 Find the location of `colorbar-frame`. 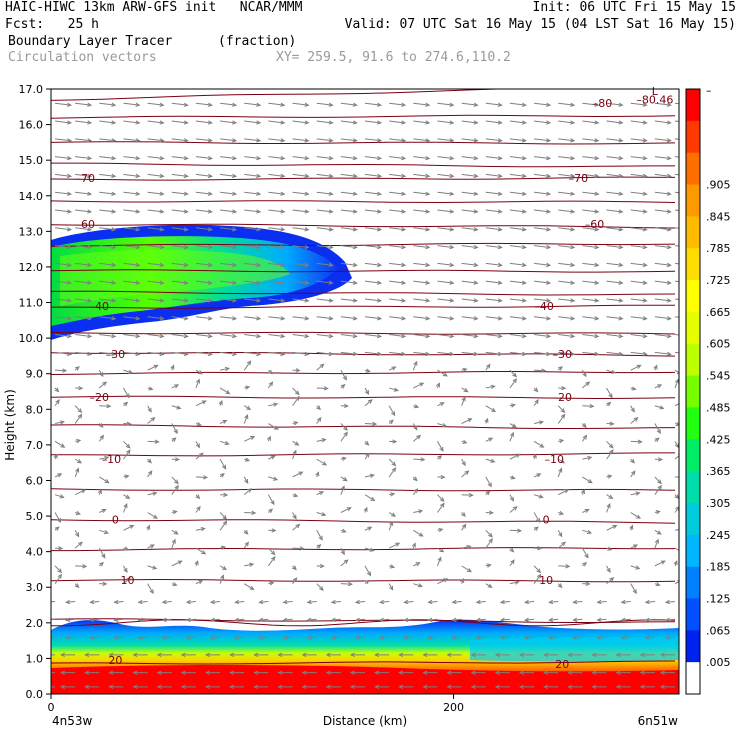

colorbar-frame is located at coordinates (693, 391).